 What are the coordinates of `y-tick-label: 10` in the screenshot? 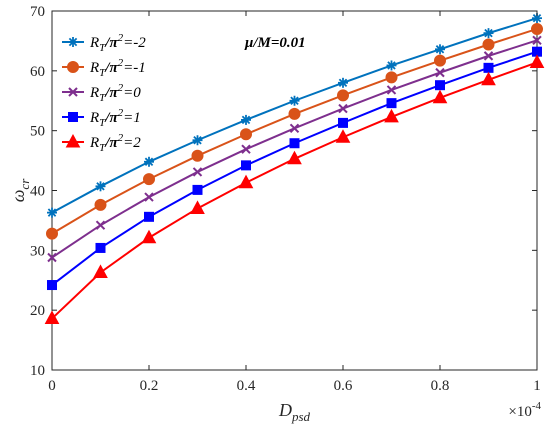 It's located at (37, 371).